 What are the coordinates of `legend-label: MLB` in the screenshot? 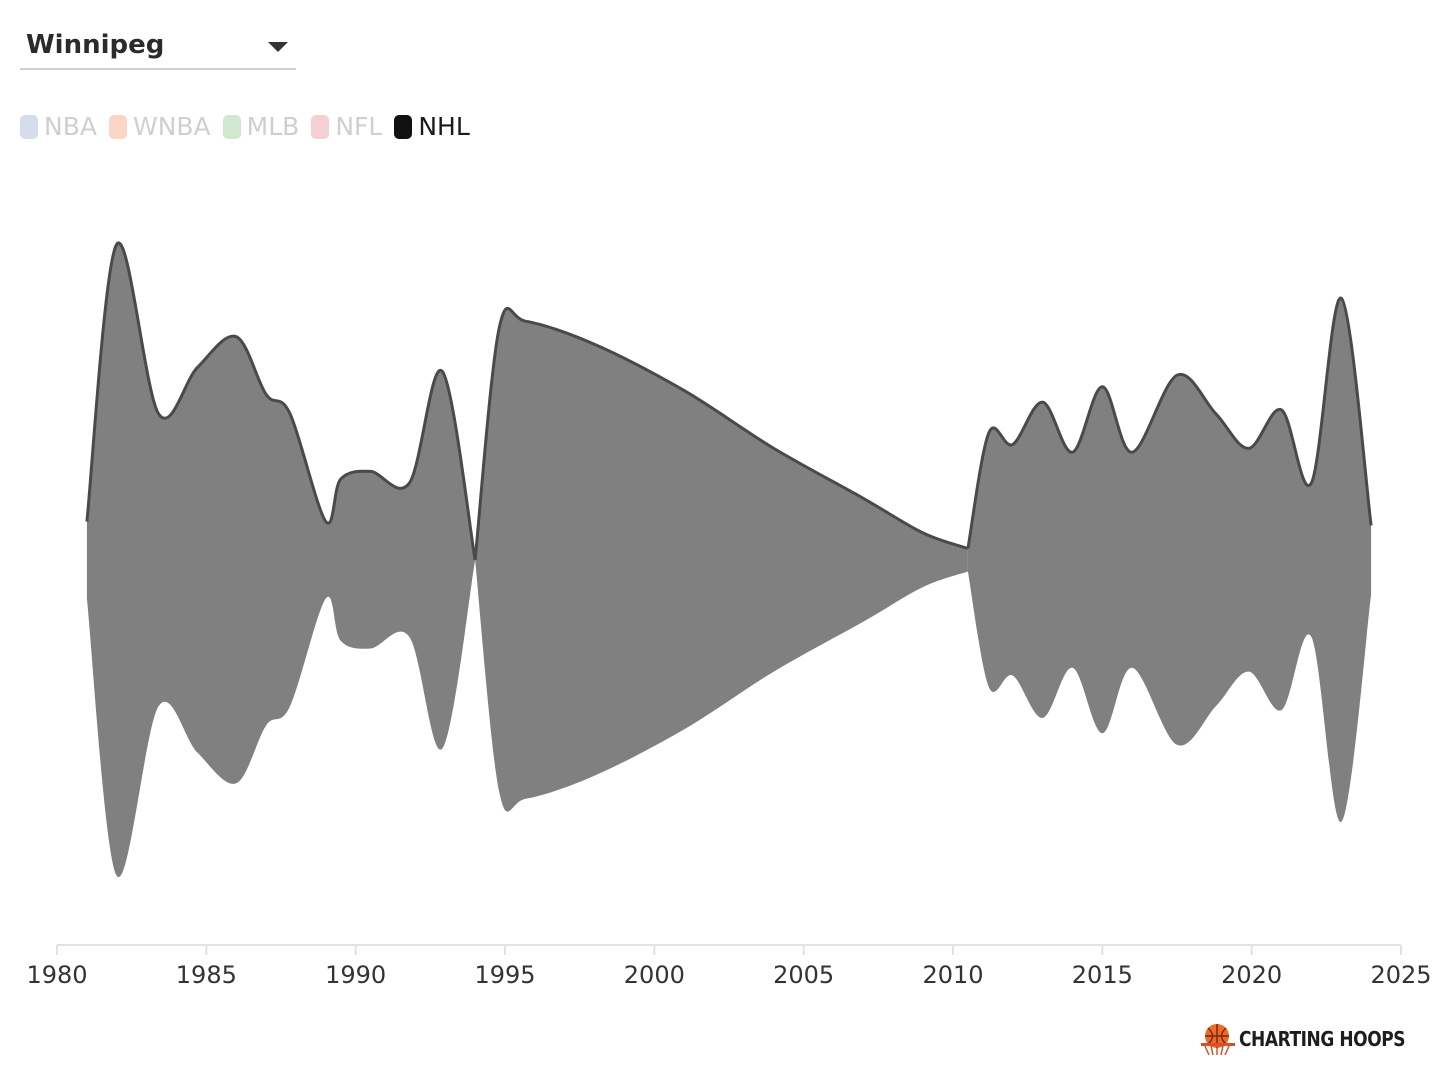 It's located at (273, 126).